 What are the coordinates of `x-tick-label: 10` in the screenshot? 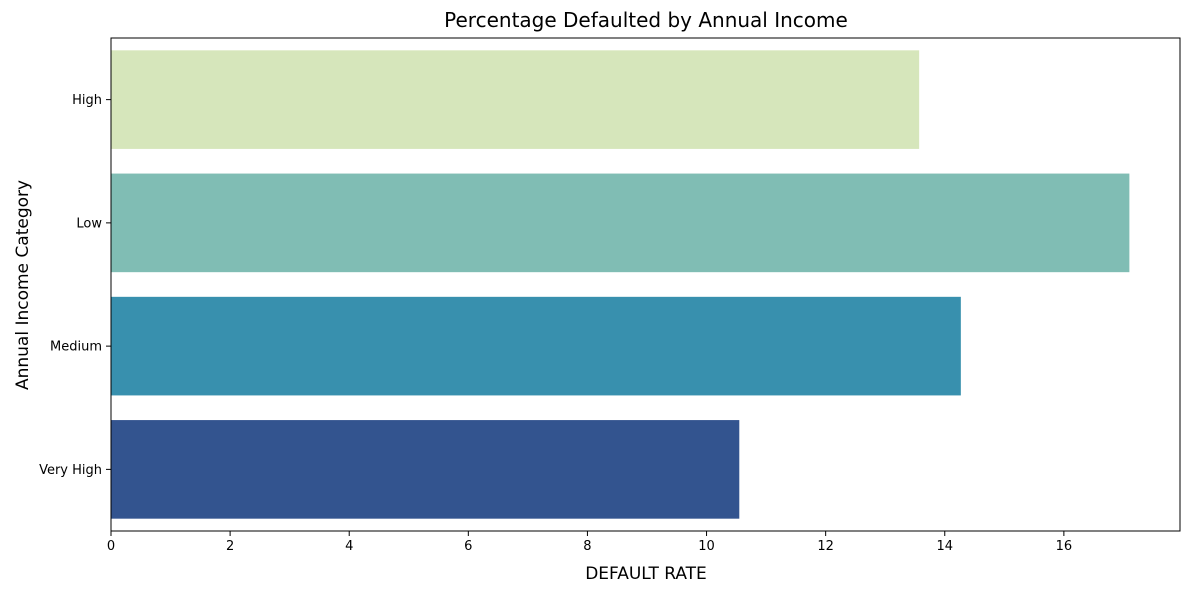 It's located at (706, 546).